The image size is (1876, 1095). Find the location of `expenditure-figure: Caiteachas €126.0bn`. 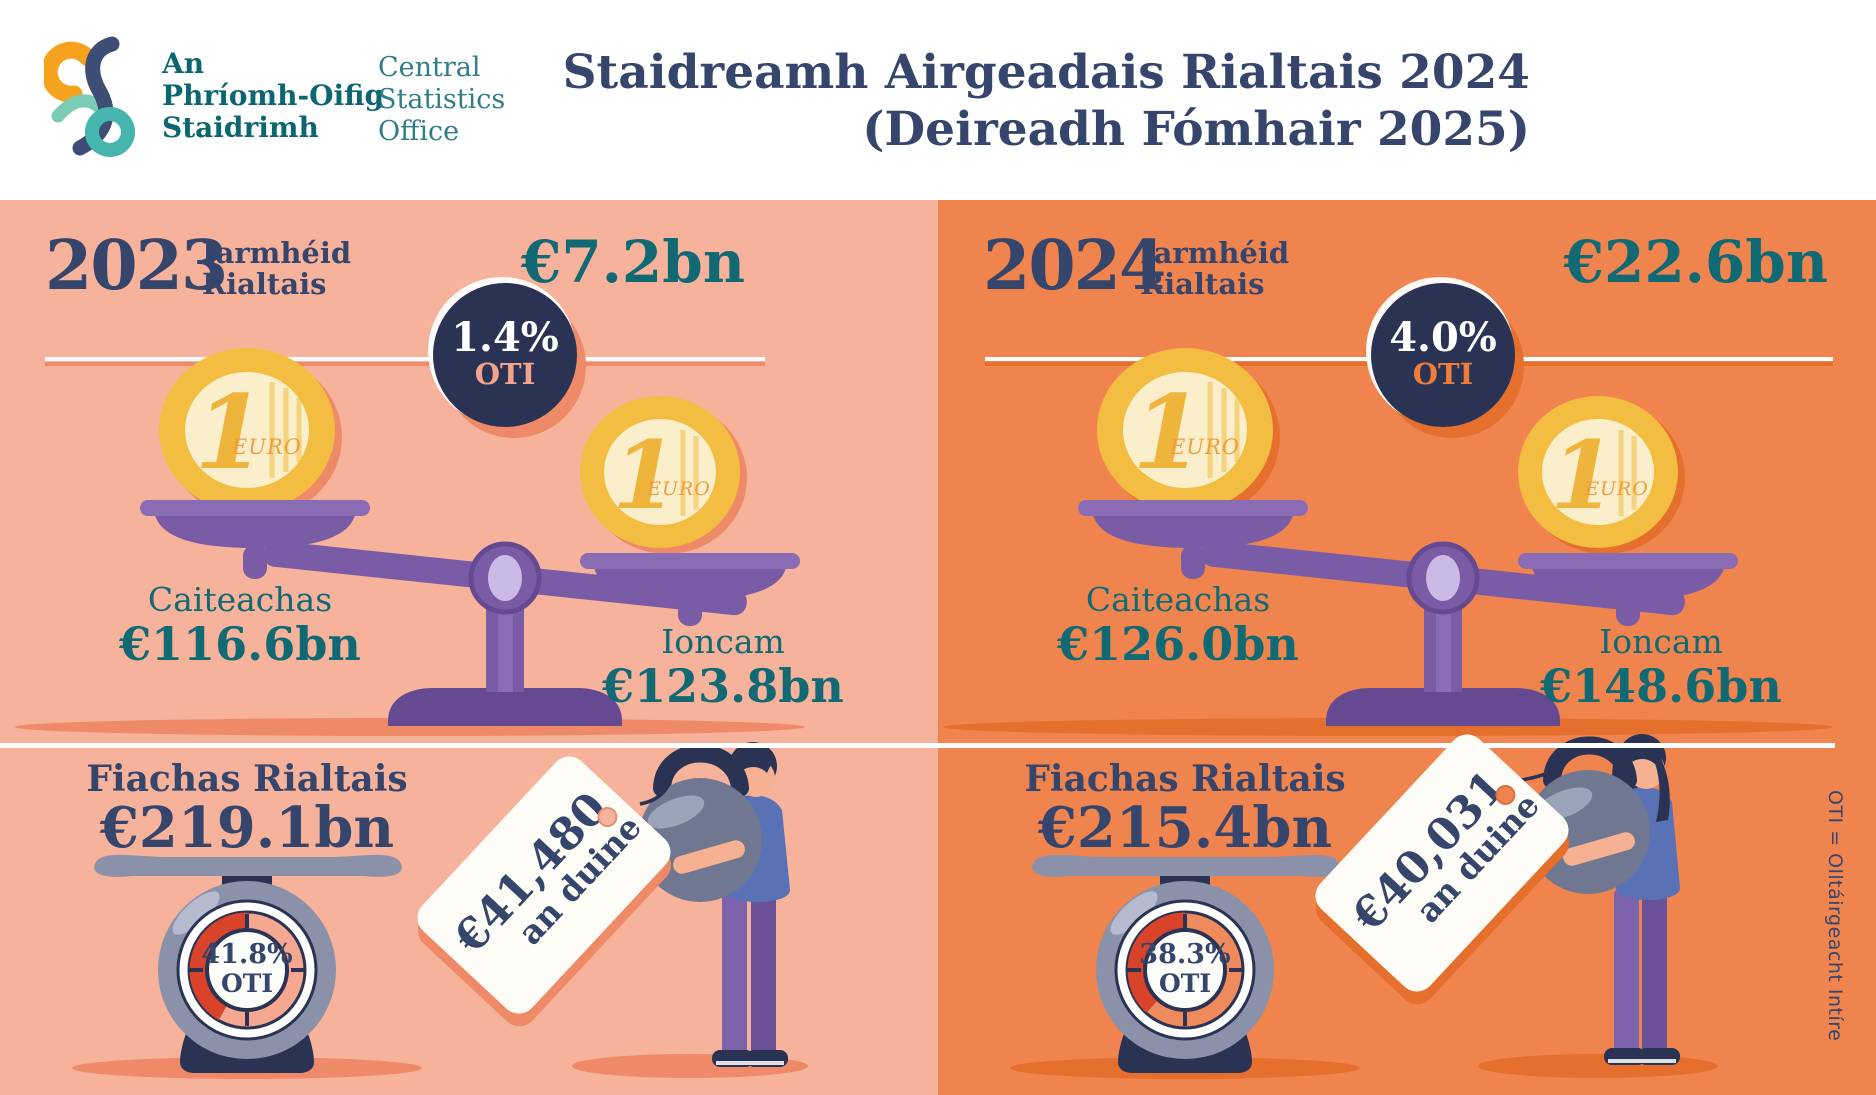

expenditure-figure: Caiteachas €126.0bn is located at coordinates (1178, 626).